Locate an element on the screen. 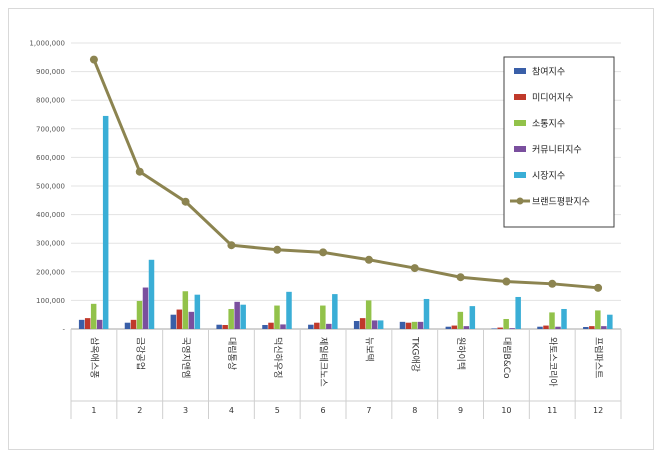  y-tick-label: 900,000 is located at coordinates (50, 72).